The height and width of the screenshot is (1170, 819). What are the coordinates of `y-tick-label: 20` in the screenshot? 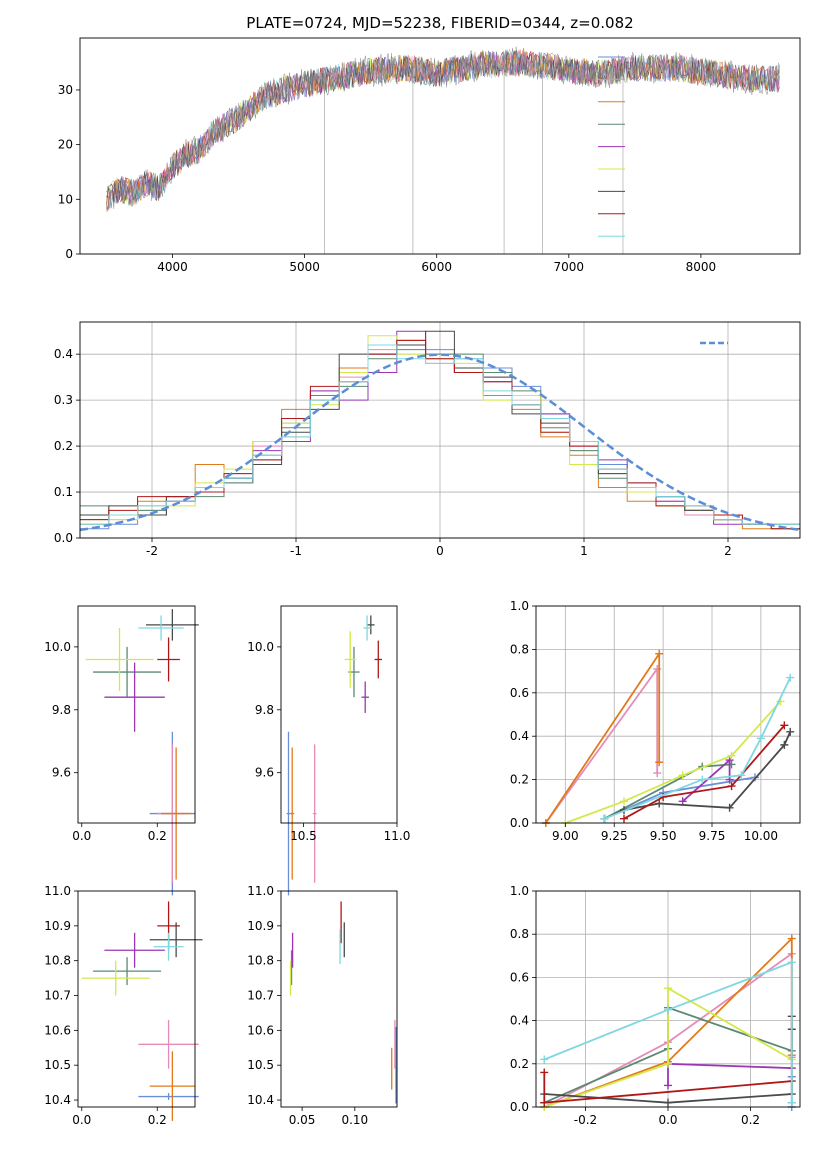 It's located at (65, 145).